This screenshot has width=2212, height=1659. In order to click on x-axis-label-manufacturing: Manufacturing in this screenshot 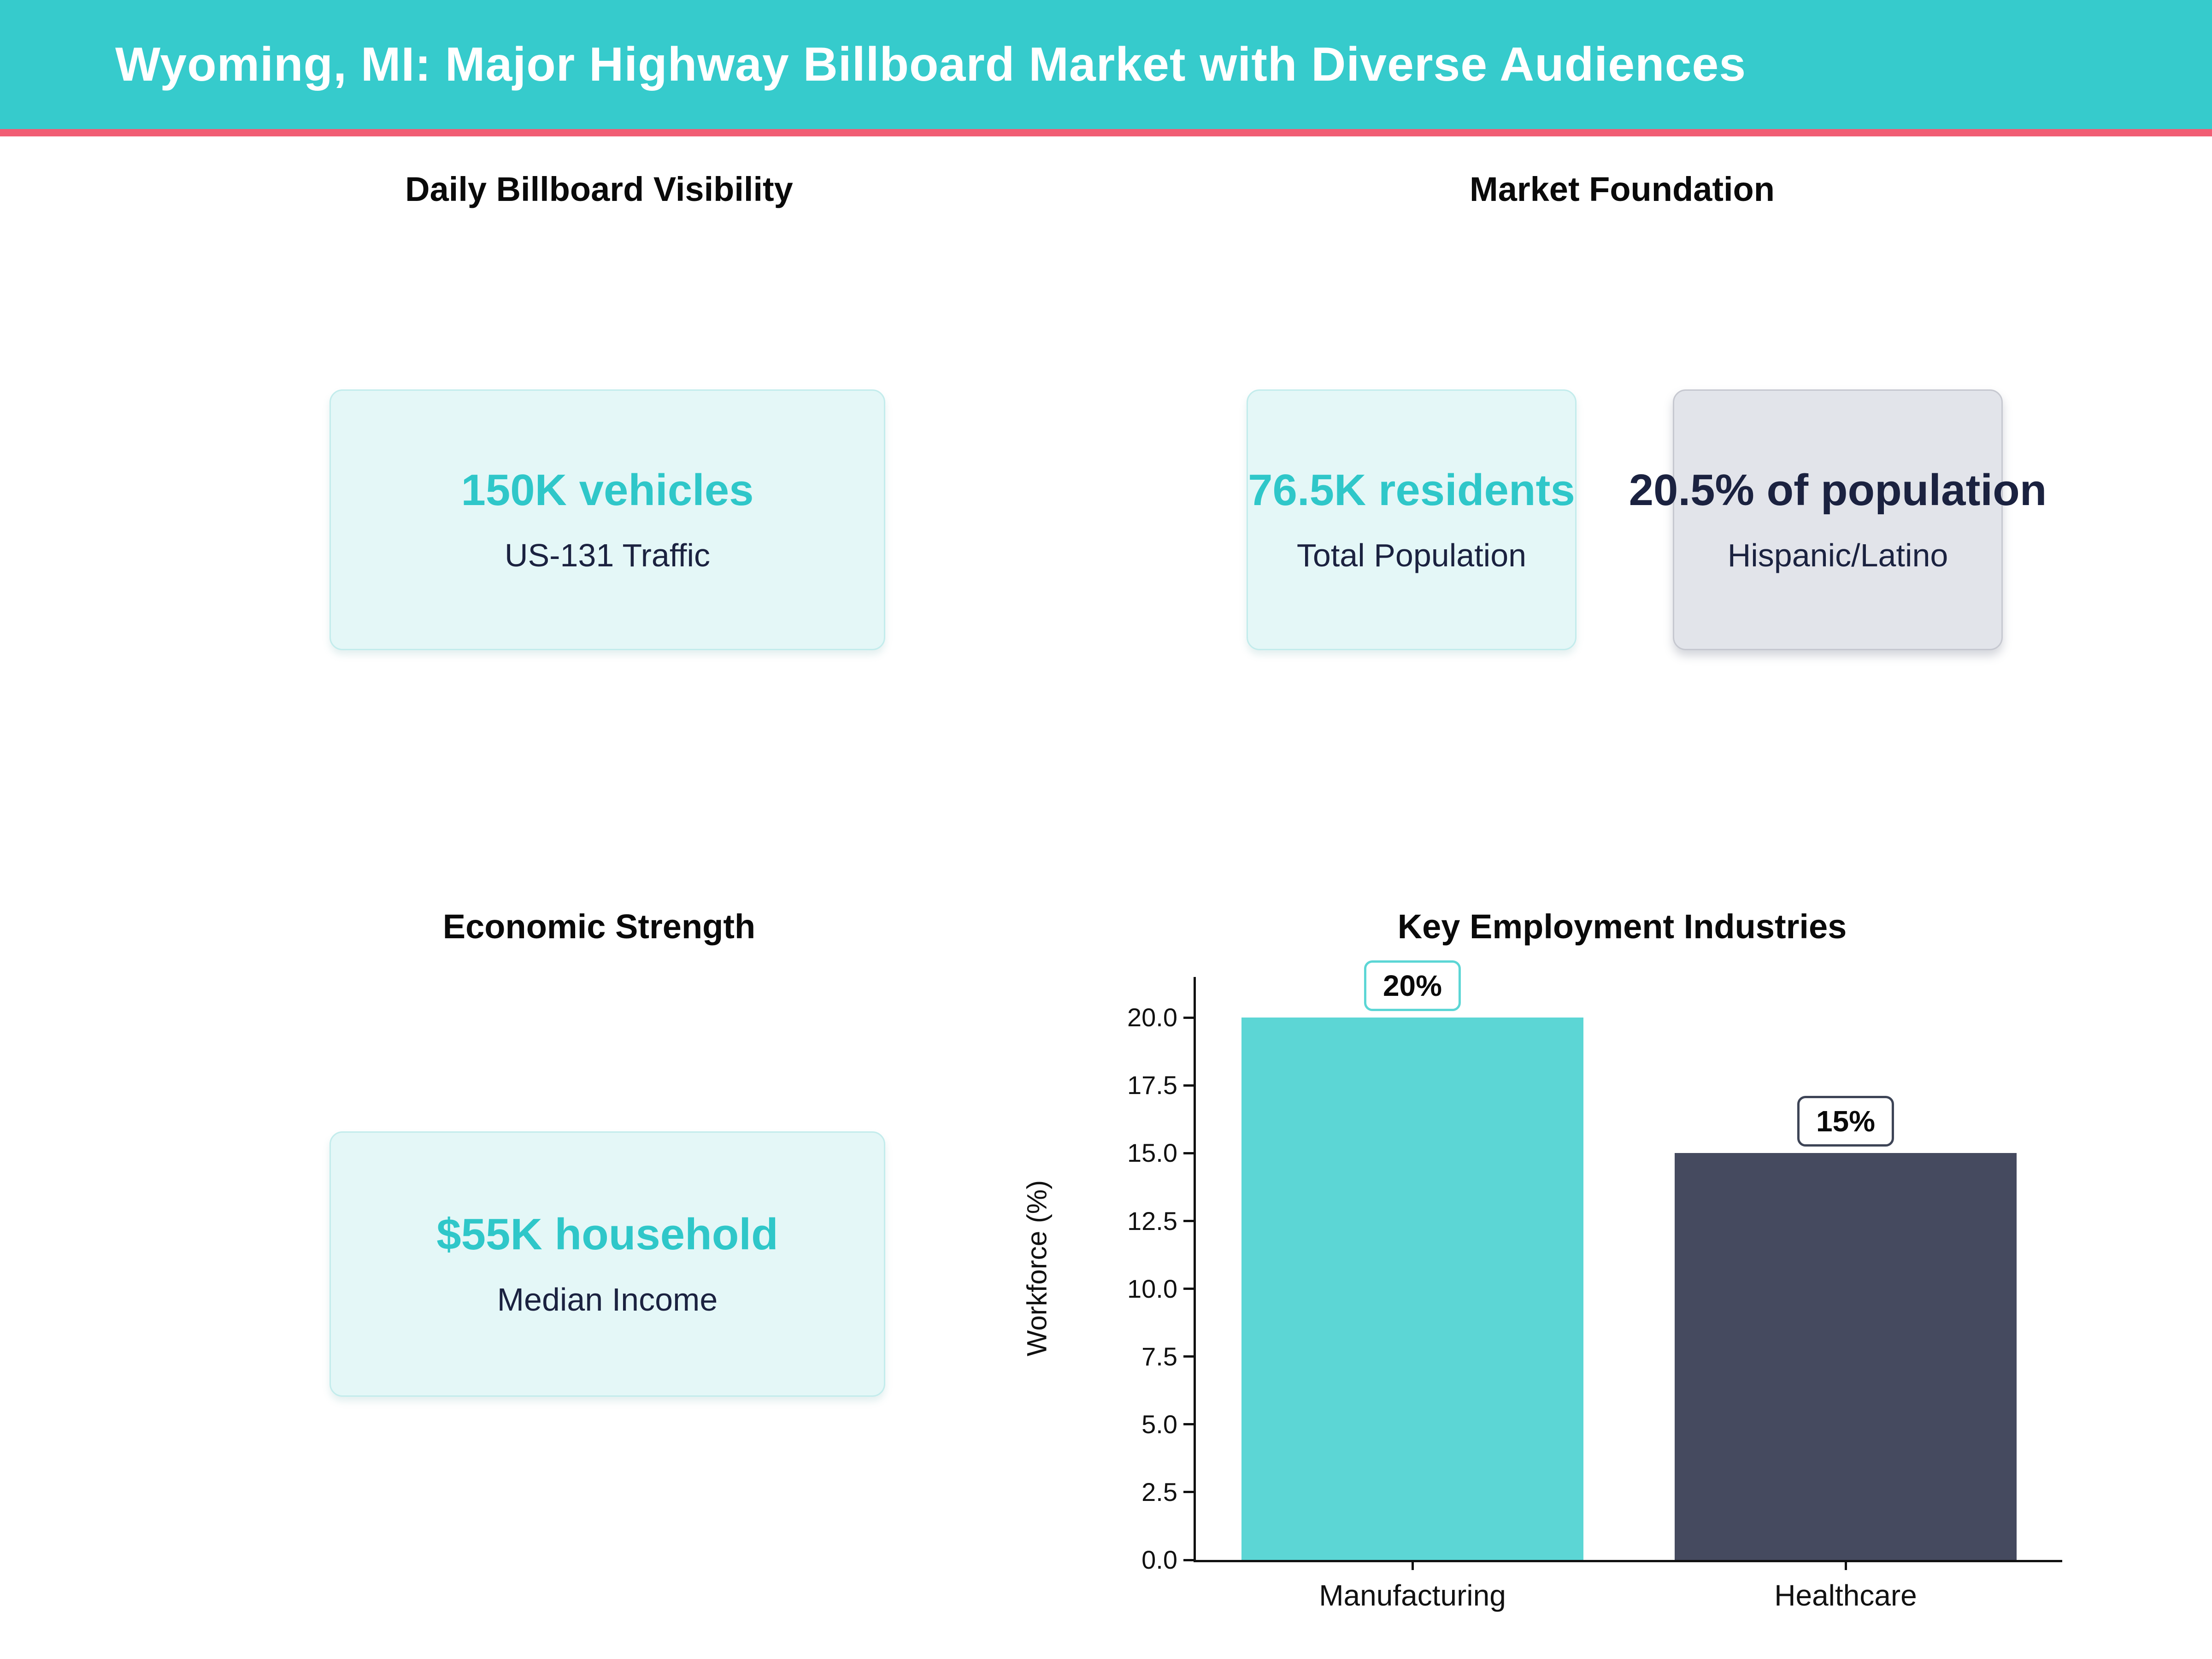, I will do `click(1412, 1595)`.